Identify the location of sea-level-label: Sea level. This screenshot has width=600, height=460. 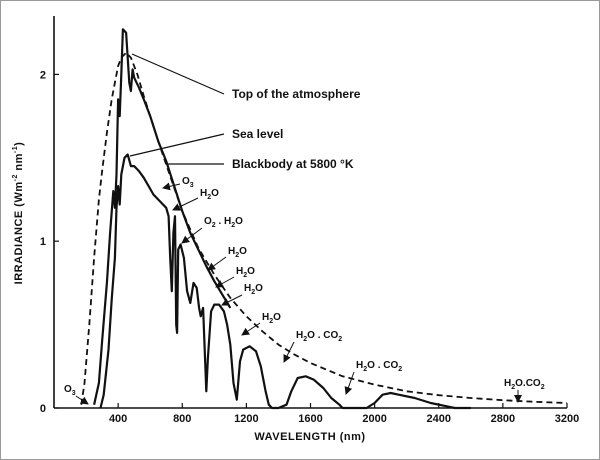
(257, 134).